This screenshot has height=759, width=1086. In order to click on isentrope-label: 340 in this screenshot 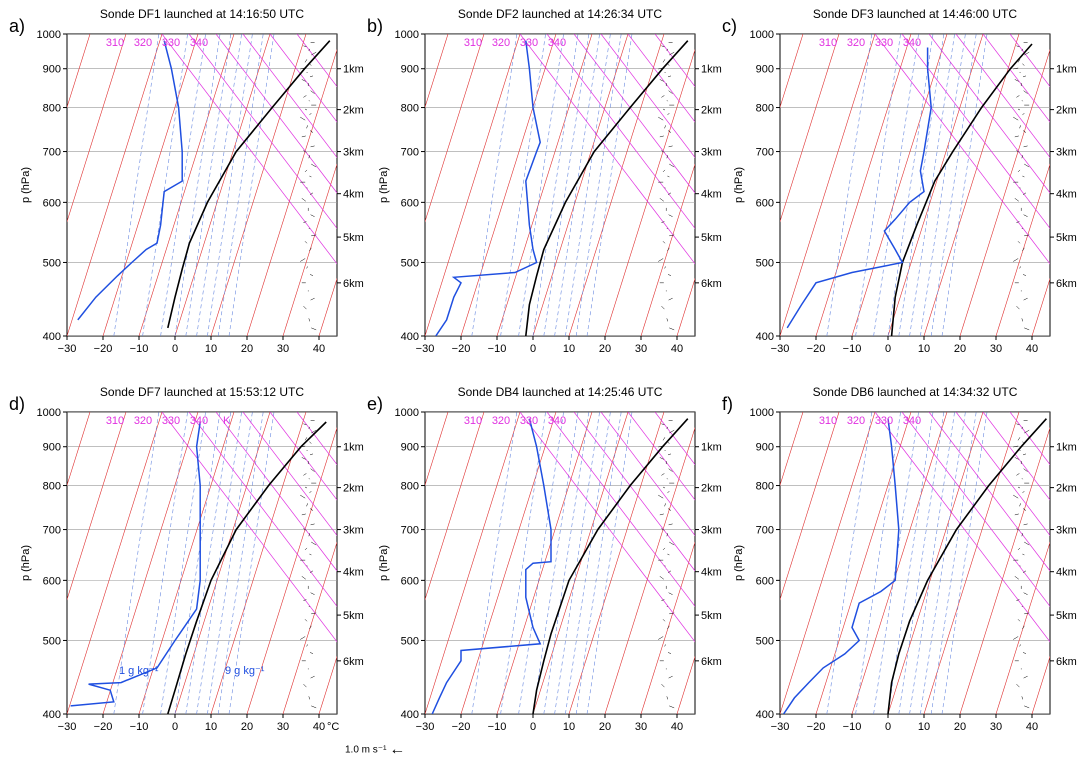, I will do `click(557, 421)`.